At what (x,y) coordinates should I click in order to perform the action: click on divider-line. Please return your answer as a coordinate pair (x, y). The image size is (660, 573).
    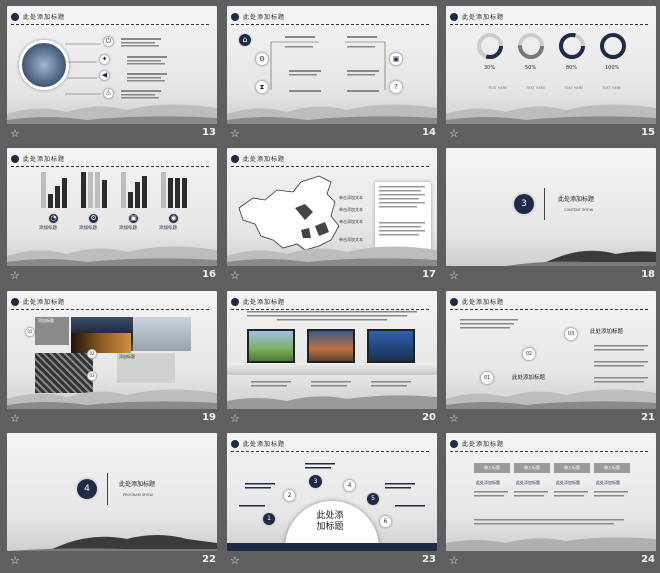
    Looking at the image, I should click on (107, 489).